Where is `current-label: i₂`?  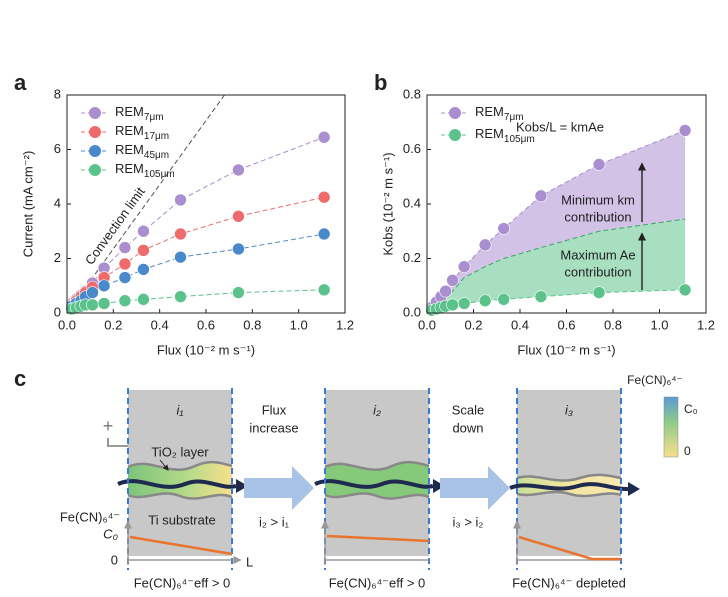 current-label: i₂ is located at coordinates (377, 409).